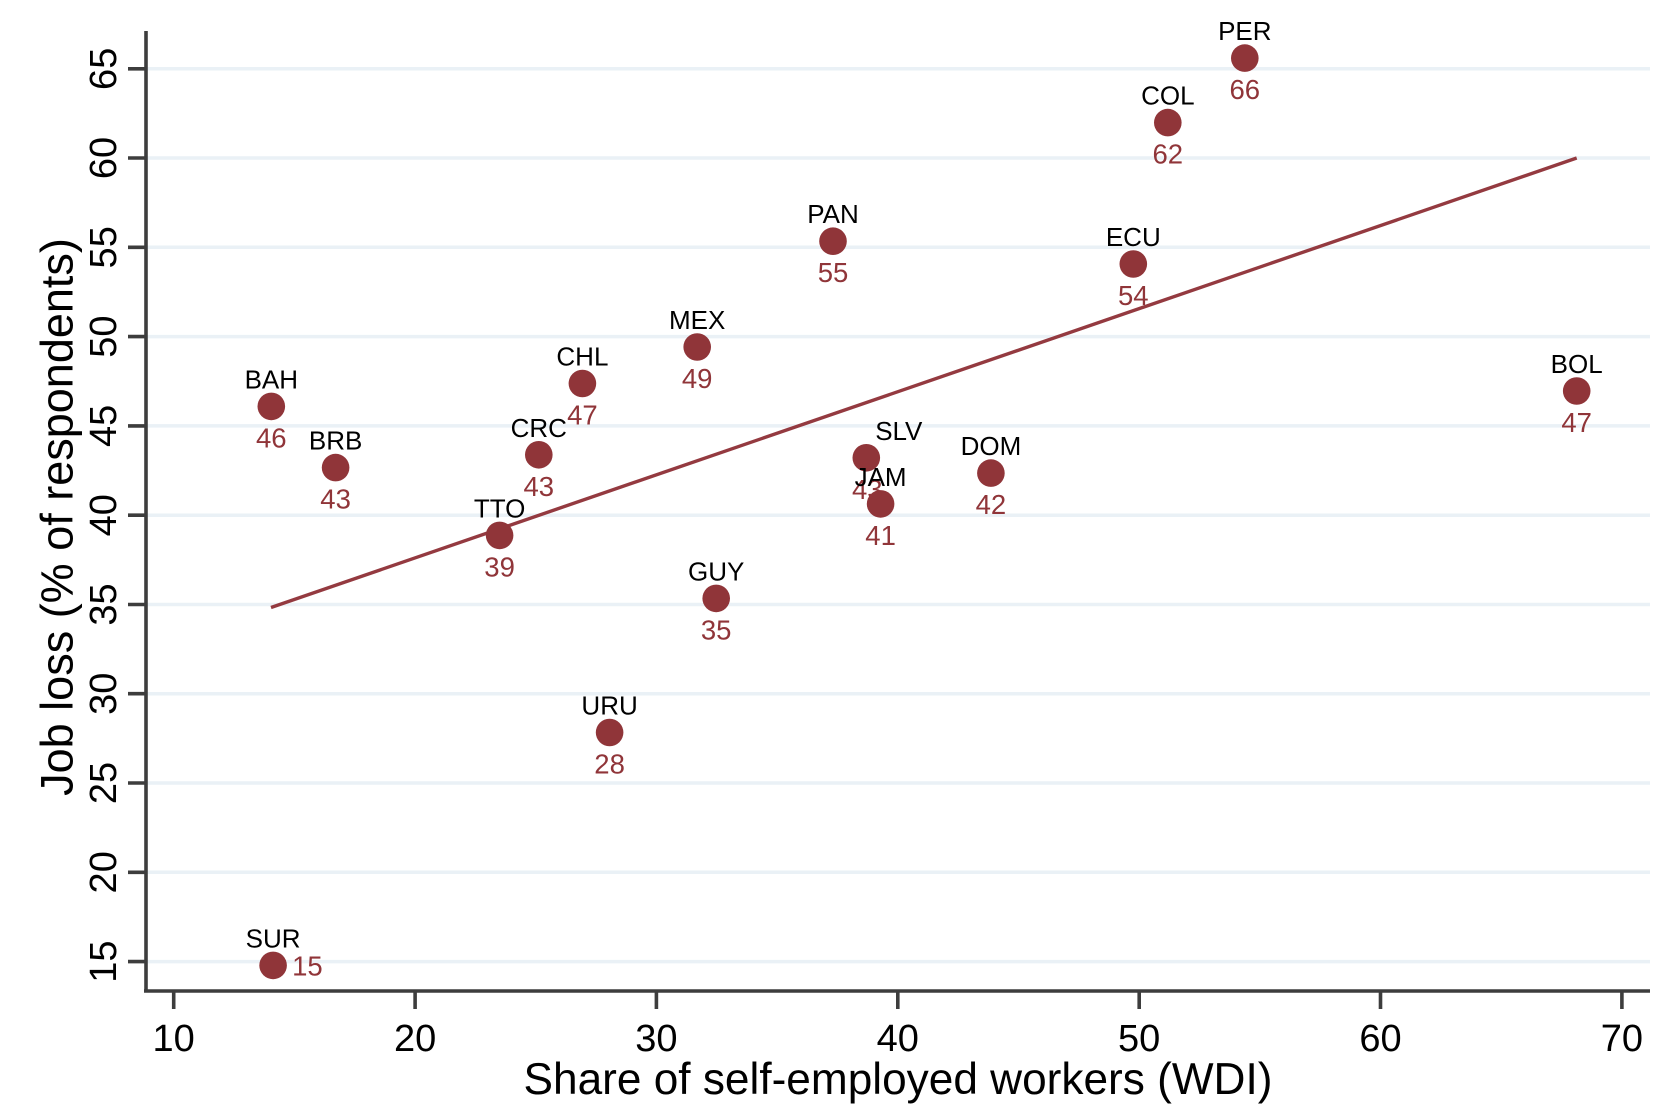  What do you see at coordinates (833, 214) in the screenshot?
I see `svg-text: PAN` at bounding box center [833, 214].